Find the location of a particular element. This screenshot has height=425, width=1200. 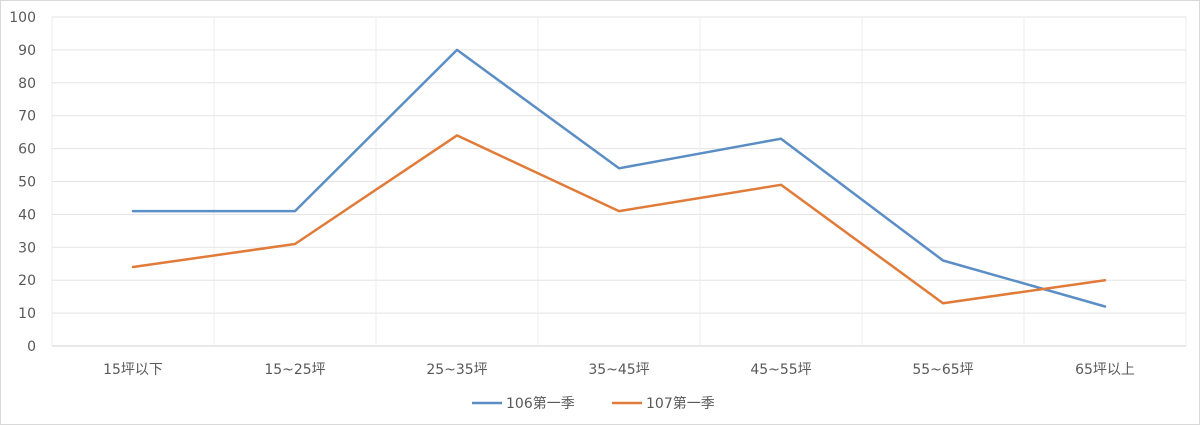

x-tick-label: 55~65坪 is located at coordinates (942, 370).